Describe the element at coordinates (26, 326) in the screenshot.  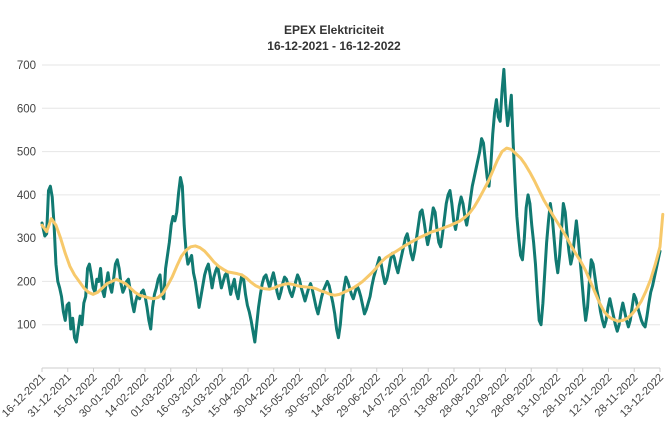
I see `y-tick-label: 100` at that location.